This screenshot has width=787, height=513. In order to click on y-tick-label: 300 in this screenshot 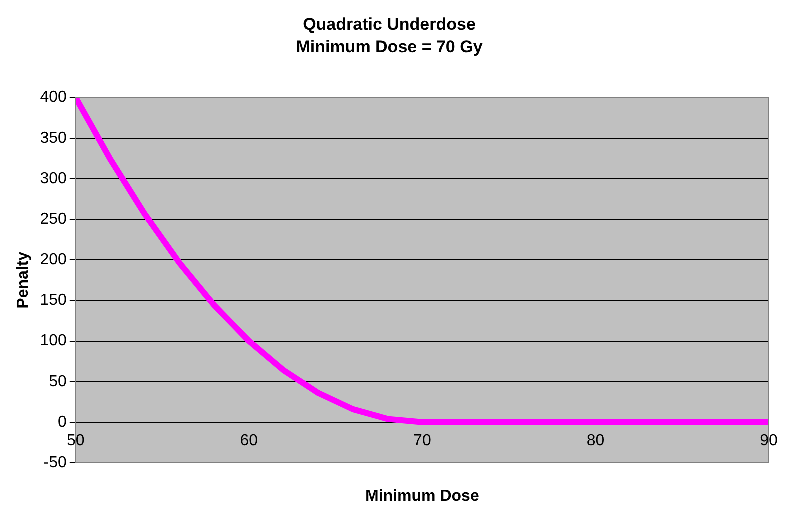, I will do `click(53, 179)`.